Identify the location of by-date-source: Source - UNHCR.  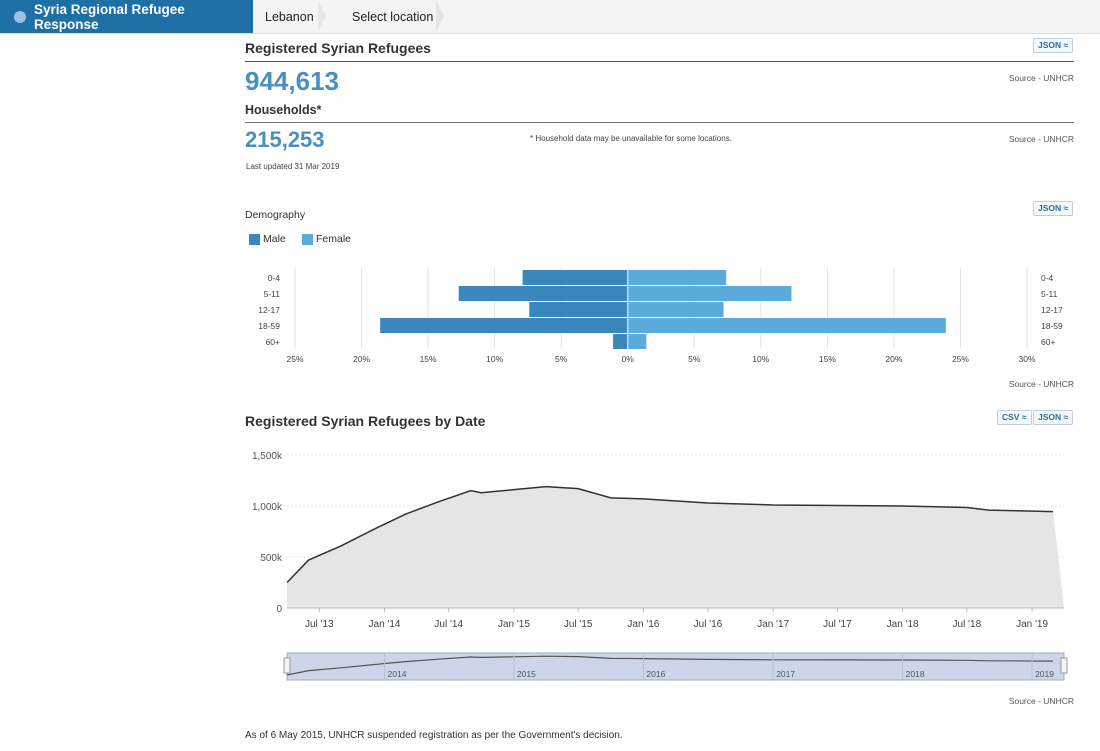
(1041, 701).